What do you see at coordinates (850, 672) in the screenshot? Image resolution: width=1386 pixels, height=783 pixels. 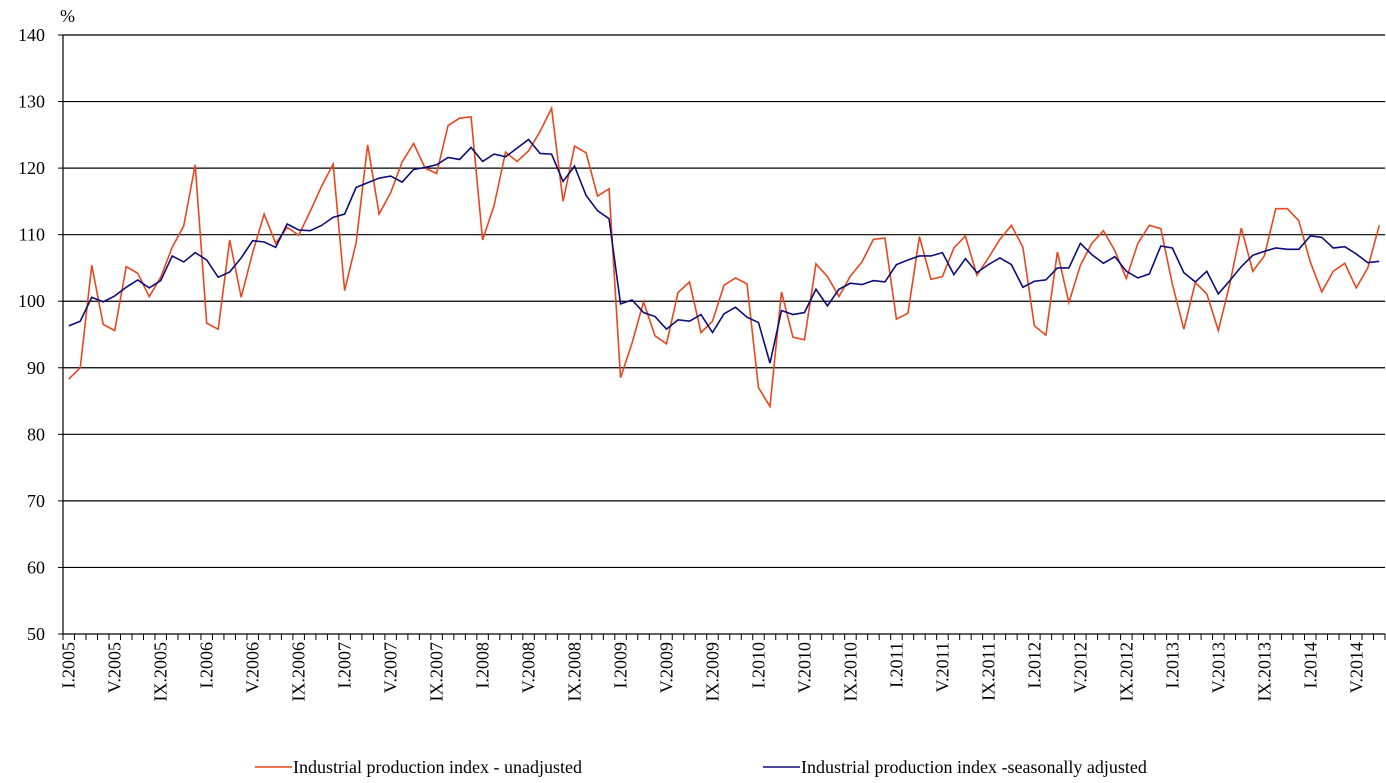 I see `x-tick-label: IX.2010` at bounding box center [850, 672].